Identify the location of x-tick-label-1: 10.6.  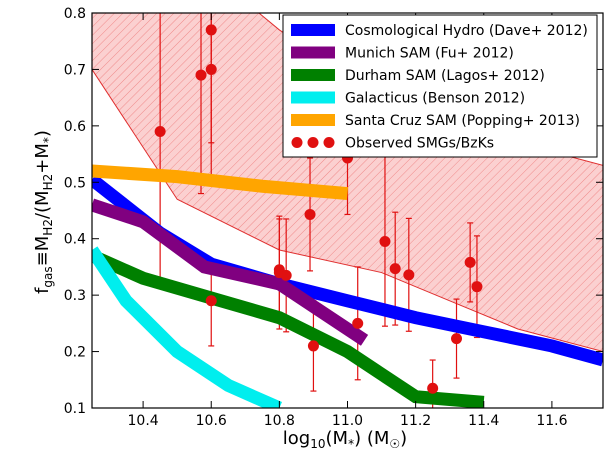
(211, 421).